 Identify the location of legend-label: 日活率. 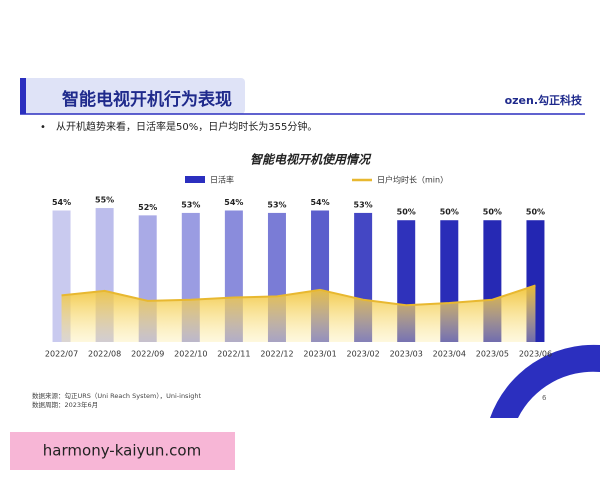
(222, 180).